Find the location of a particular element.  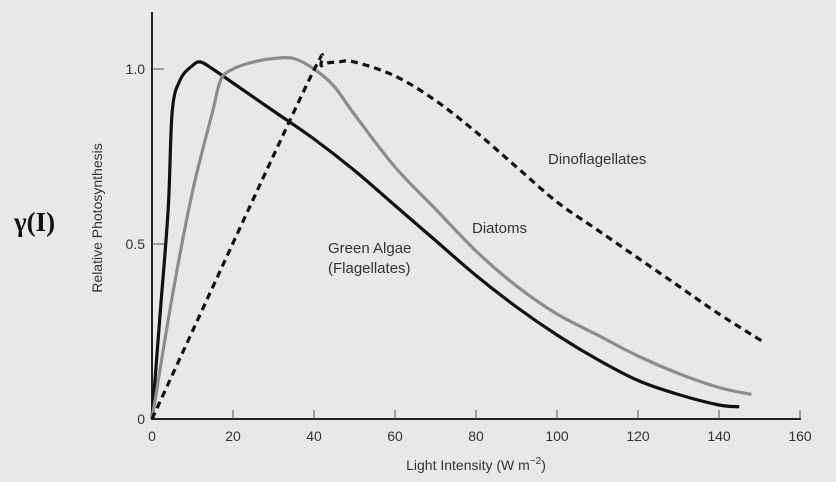

series-label-diatoms: Diatoms is located at coordinates (499, 228).